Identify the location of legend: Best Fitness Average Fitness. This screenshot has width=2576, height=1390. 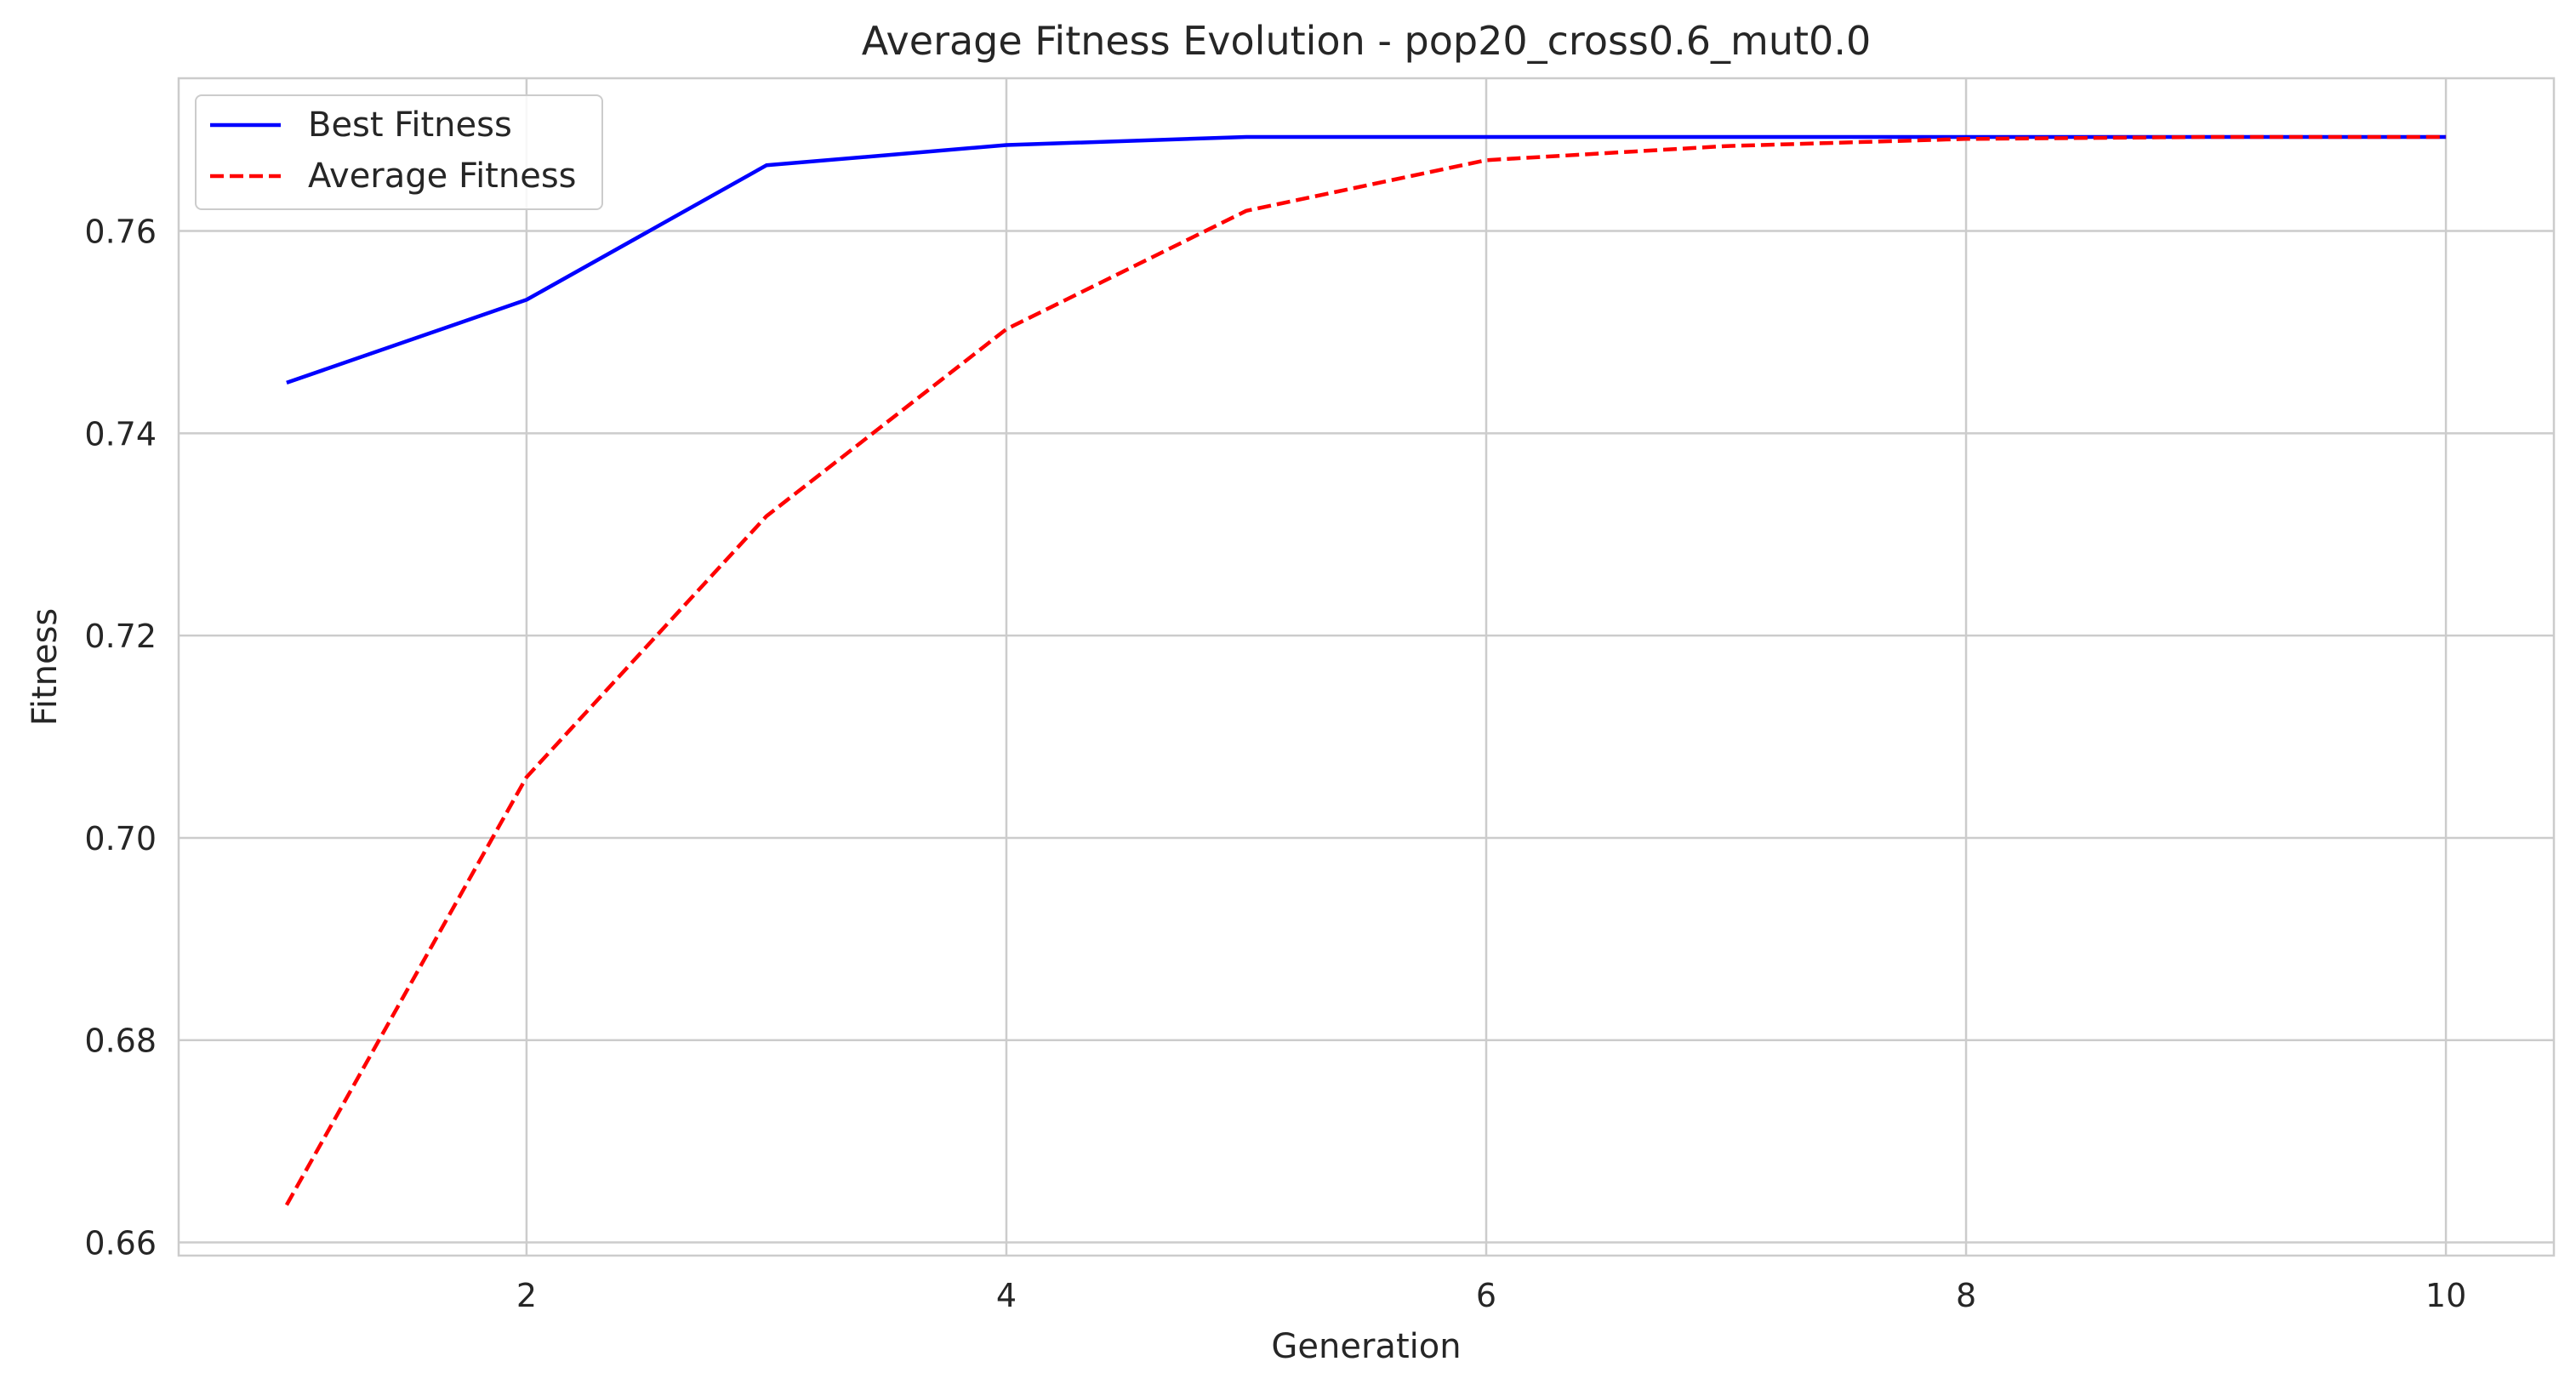
(399, 152).